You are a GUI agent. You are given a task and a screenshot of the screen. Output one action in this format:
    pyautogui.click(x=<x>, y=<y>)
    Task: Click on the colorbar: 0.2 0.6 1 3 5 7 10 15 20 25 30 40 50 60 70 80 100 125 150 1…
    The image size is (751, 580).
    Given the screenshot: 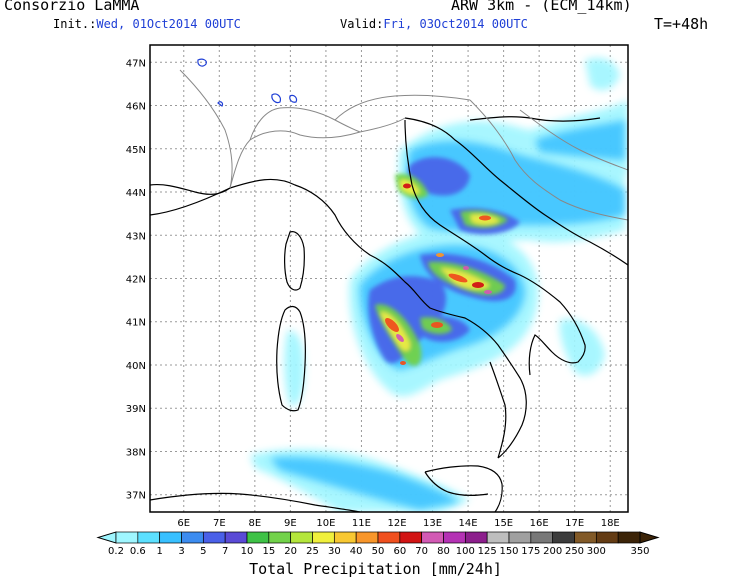 What is the action you would take?
    pyautogui.click(x=378, y=544)
    